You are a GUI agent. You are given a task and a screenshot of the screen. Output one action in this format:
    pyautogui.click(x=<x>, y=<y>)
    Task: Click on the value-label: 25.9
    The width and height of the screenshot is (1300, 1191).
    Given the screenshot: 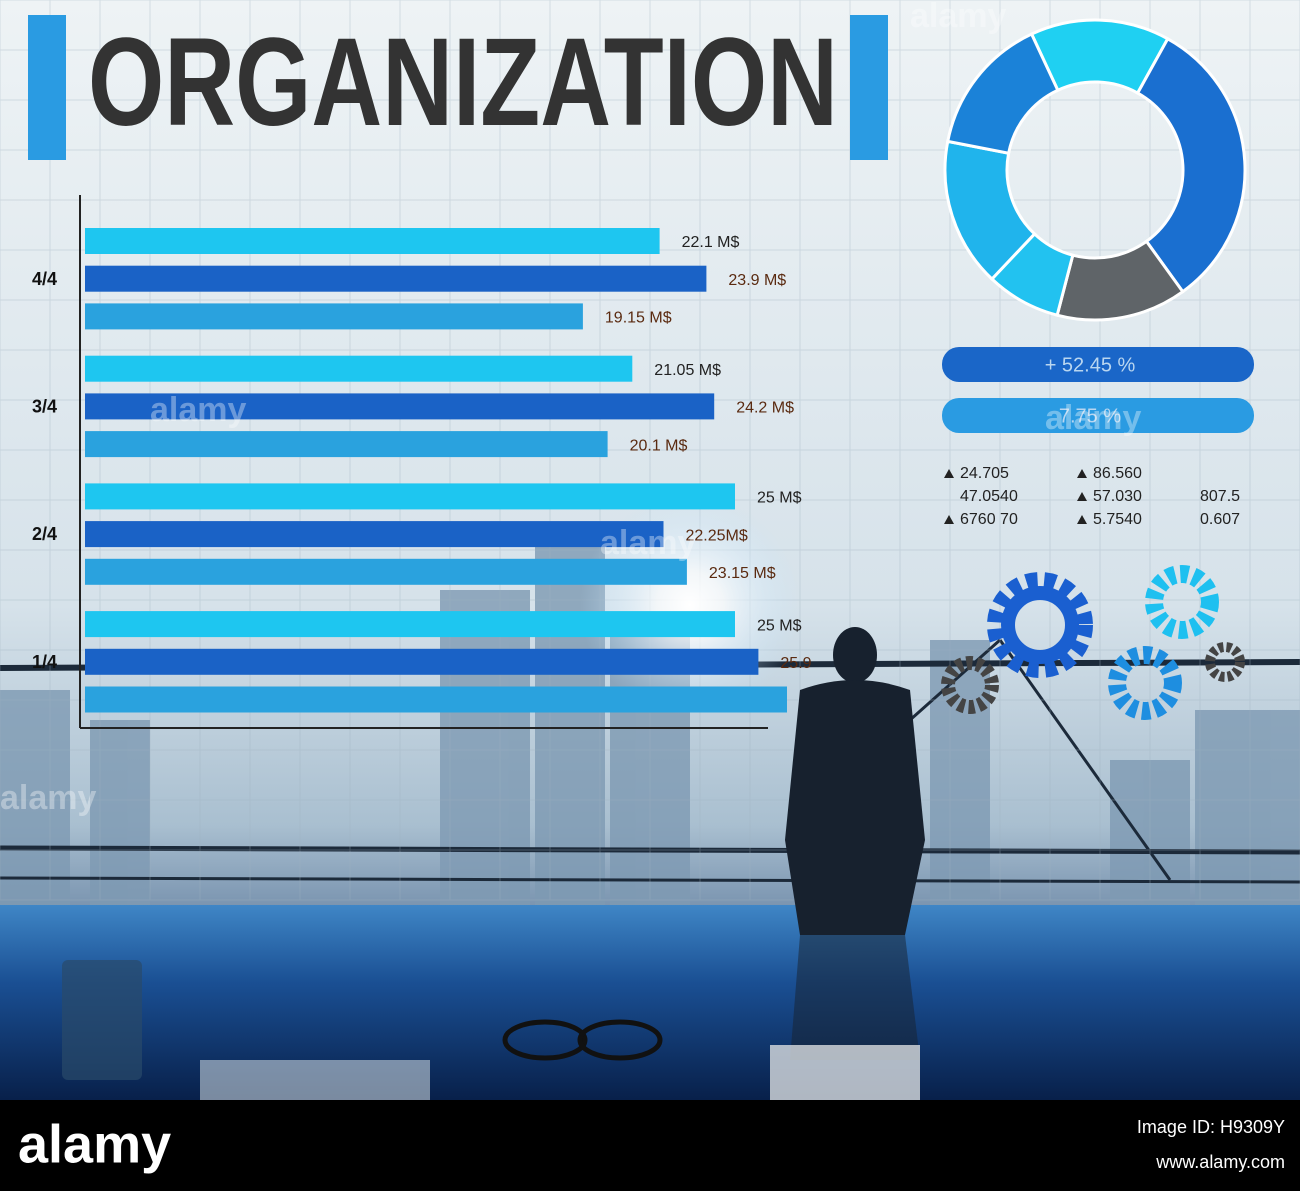 What is the action you would take?
    pyautogui.click(x=795, y=663)
    